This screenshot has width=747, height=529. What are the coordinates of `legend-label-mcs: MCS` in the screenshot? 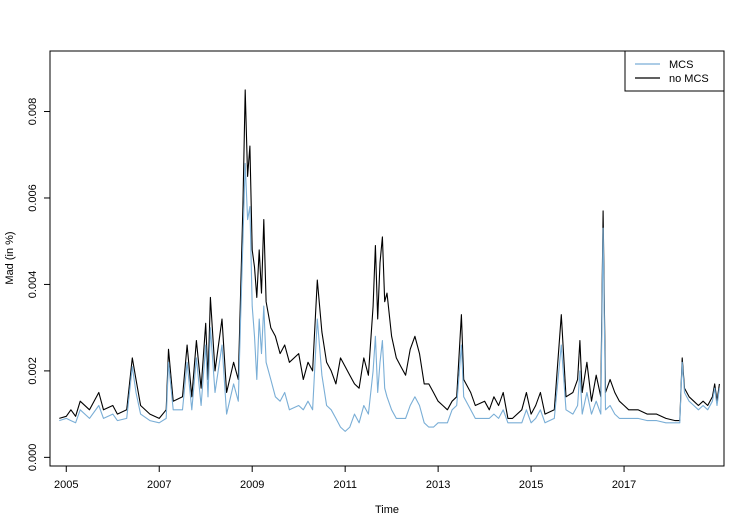 It's located at (681, 65).